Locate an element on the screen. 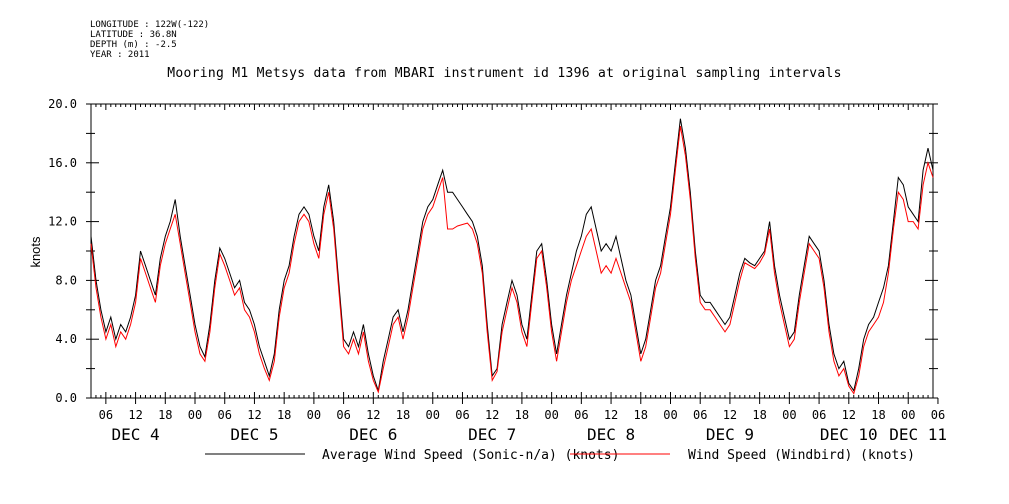 The width and height of the screenshot is (1009, 504). legend-label-windbird: Wind Speed (Windbird) (knots) is located at coordinates (801, 455).